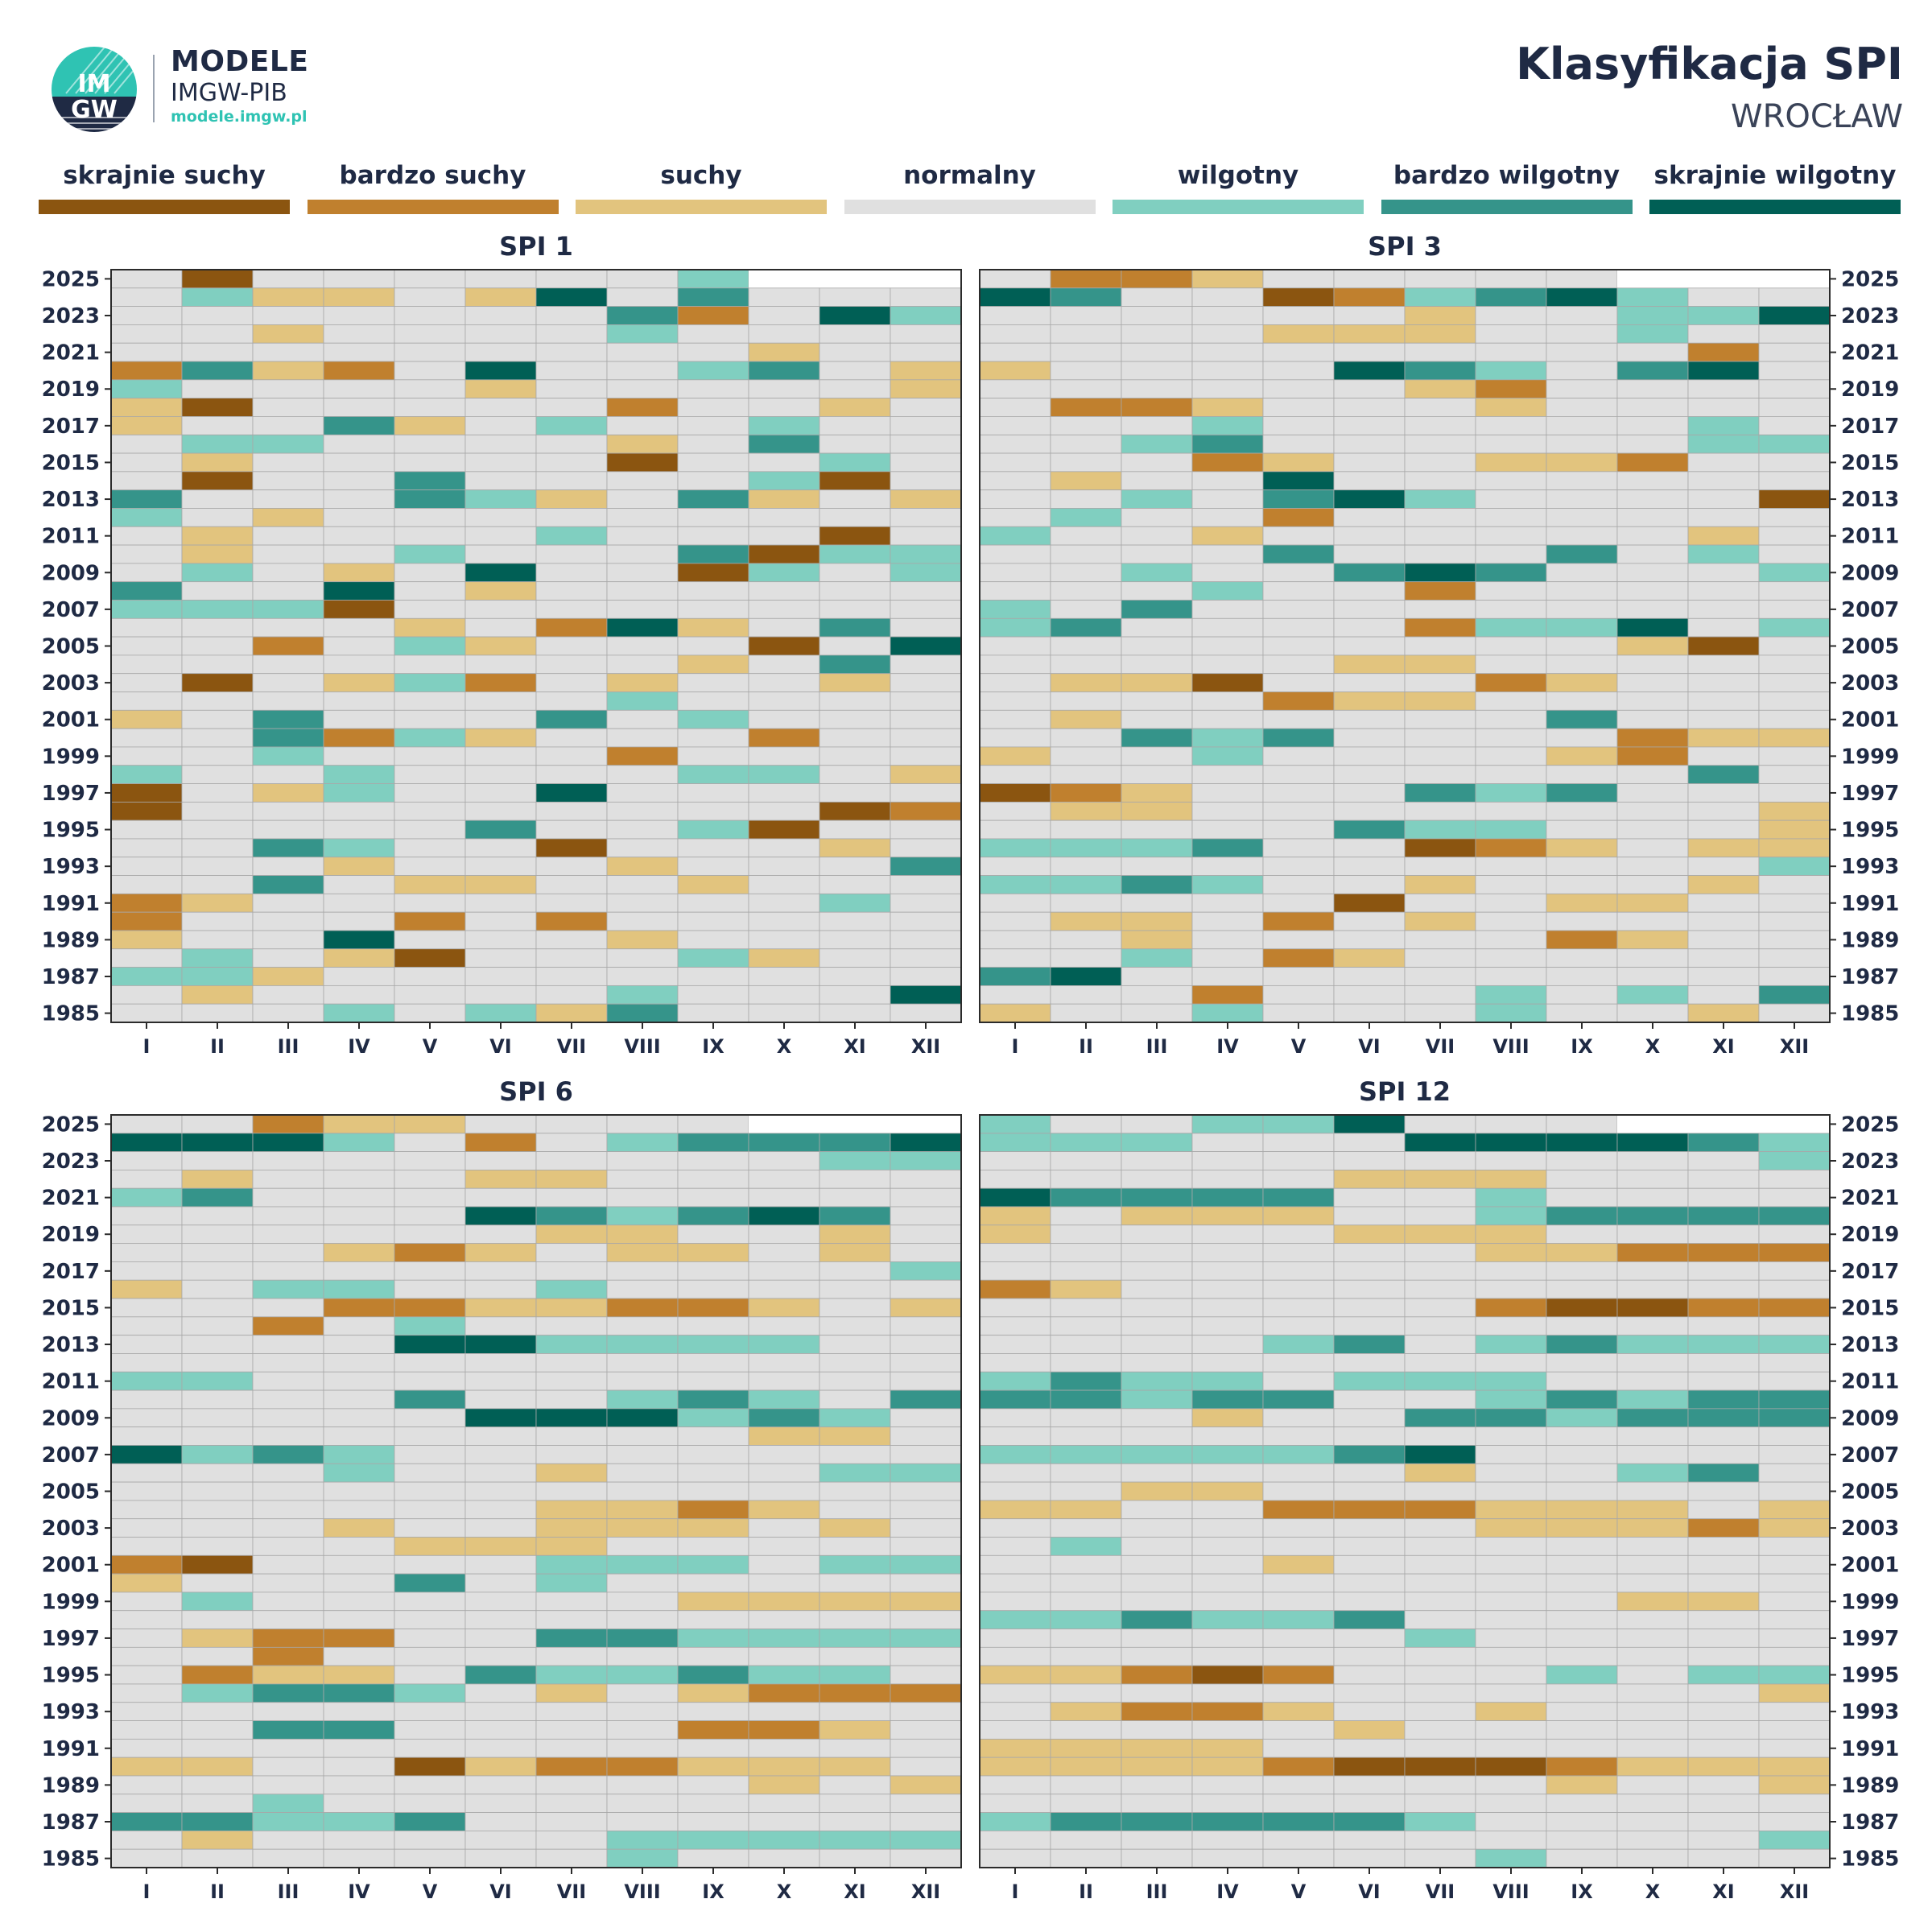 This screenshot has width=1932, height=1932. What do you see at coordinates (536, 246) in the screenshot?
I see `panel-title: SPI 1` at bounding box center [536, 246].